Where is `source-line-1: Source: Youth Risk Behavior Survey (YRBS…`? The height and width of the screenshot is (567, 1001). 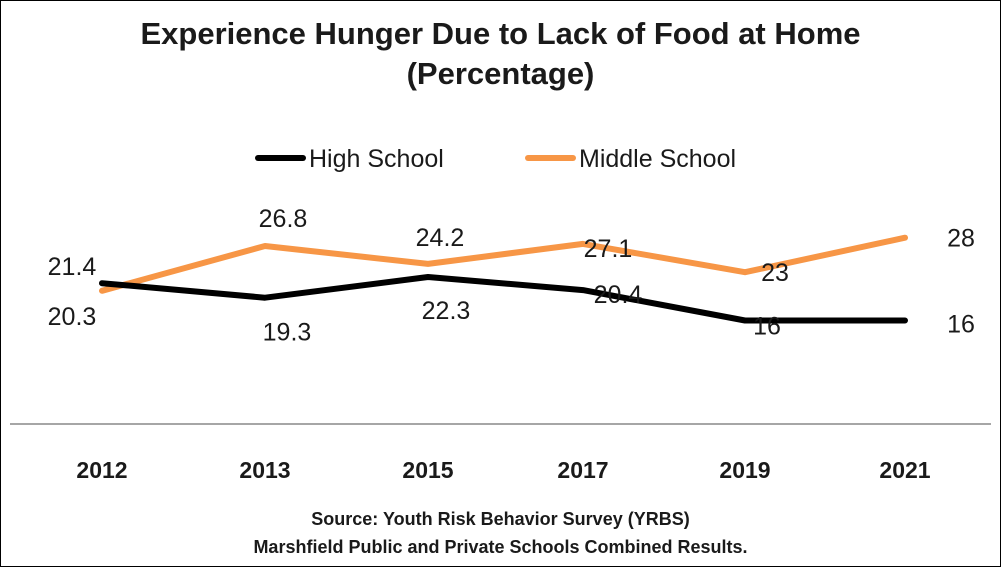 source-line-1: Source: Youth Risk Behavior Survey (YRBS… is located at coordinates (500, 519).